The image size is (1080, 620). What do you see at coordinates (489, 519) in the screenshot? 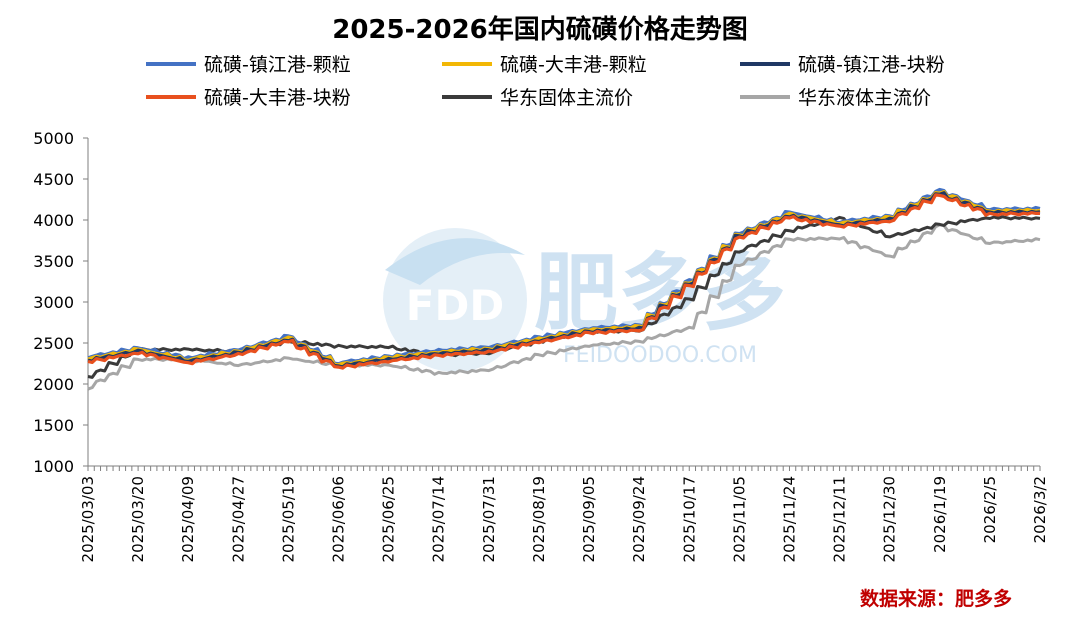
I see `x-tick-label: 2025/07/31` at bounding box center [489, 519].